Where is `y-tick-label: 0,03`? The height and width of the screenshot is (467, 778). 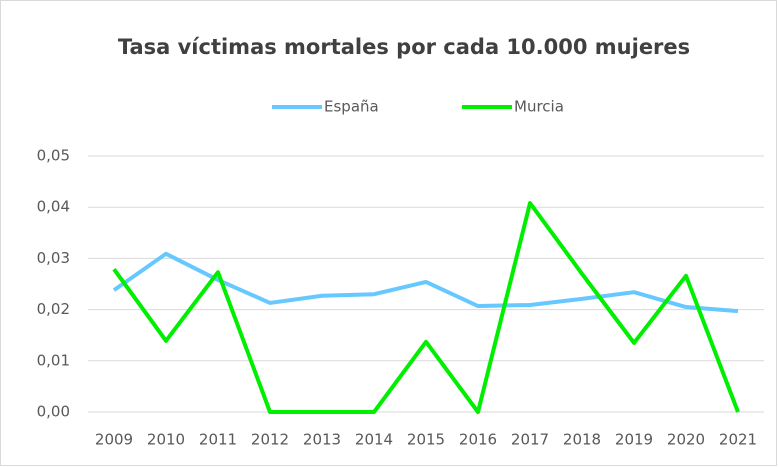 y-tick-label: 0,03 is located at coordinates (53, 258).